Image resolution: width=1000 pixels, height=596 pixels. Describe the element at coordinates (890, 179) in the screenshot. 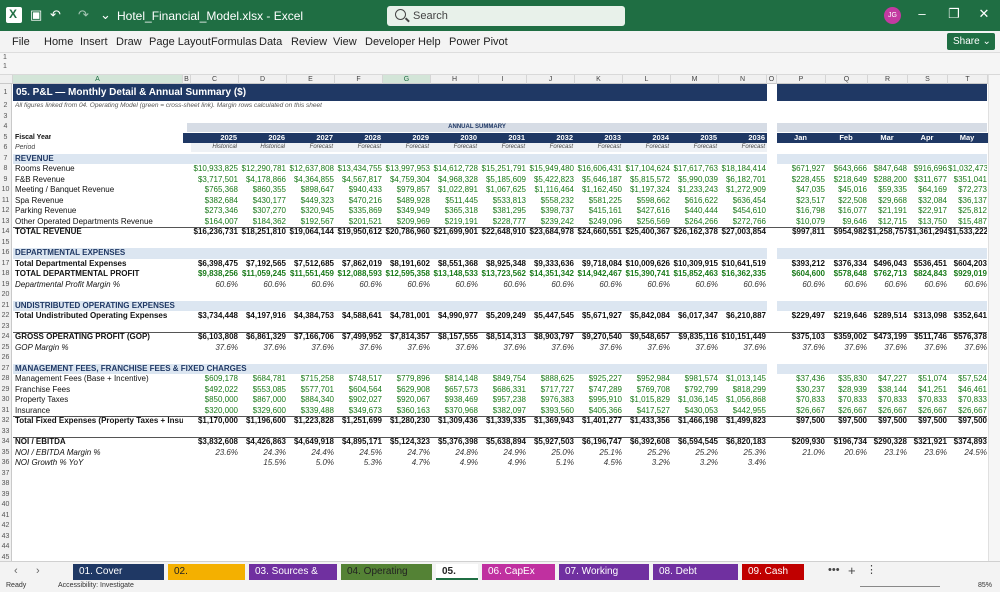

I see `cell-value: $288,200` at that location.